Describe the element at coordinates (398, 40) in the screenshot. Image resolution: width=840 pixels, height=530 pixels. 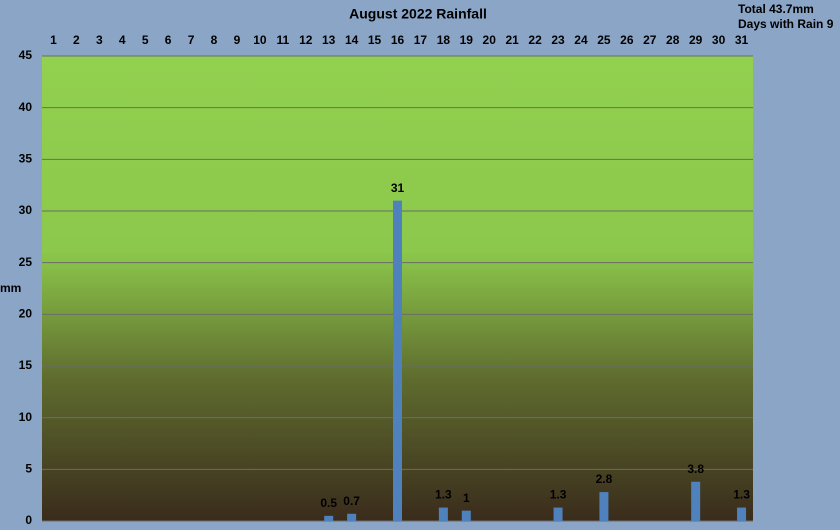
I see `x-tick-label: 16` at that location.